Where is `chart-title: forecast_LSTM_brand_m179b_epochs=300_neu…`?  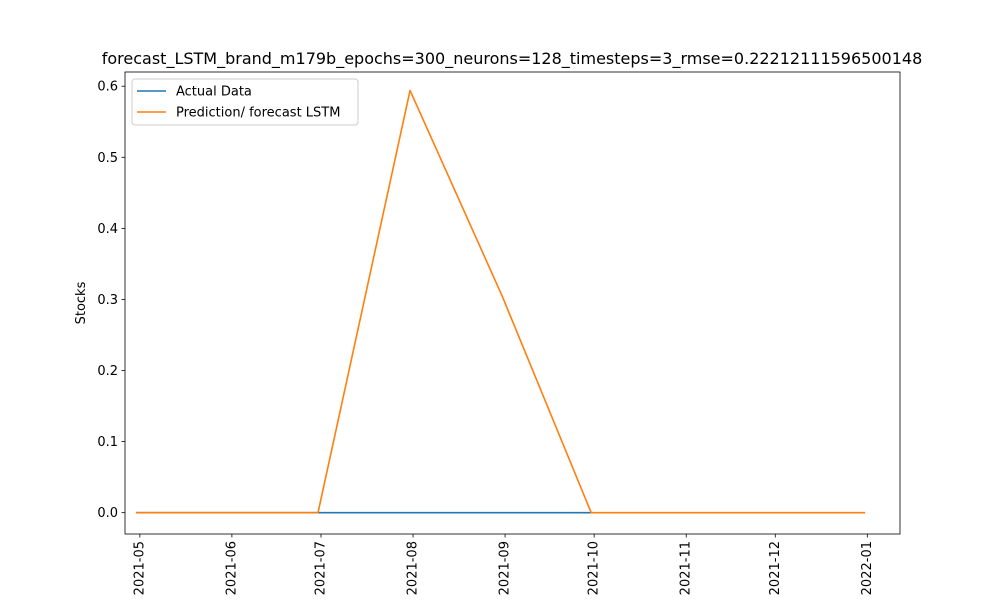
chart-title: forecast_LSTM_brand_m179b_epochs=300_neu… is located at coordinates (512, 59).